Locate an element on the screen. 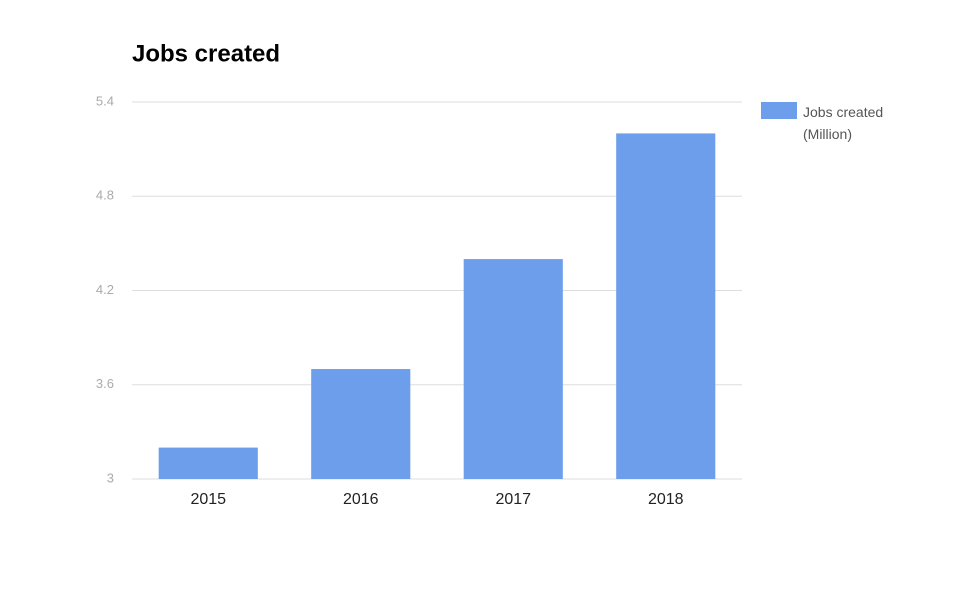 The width and height of the screenshot is (967, 605). y-tick-label: 4.8 is located at coordinates (105, 195).